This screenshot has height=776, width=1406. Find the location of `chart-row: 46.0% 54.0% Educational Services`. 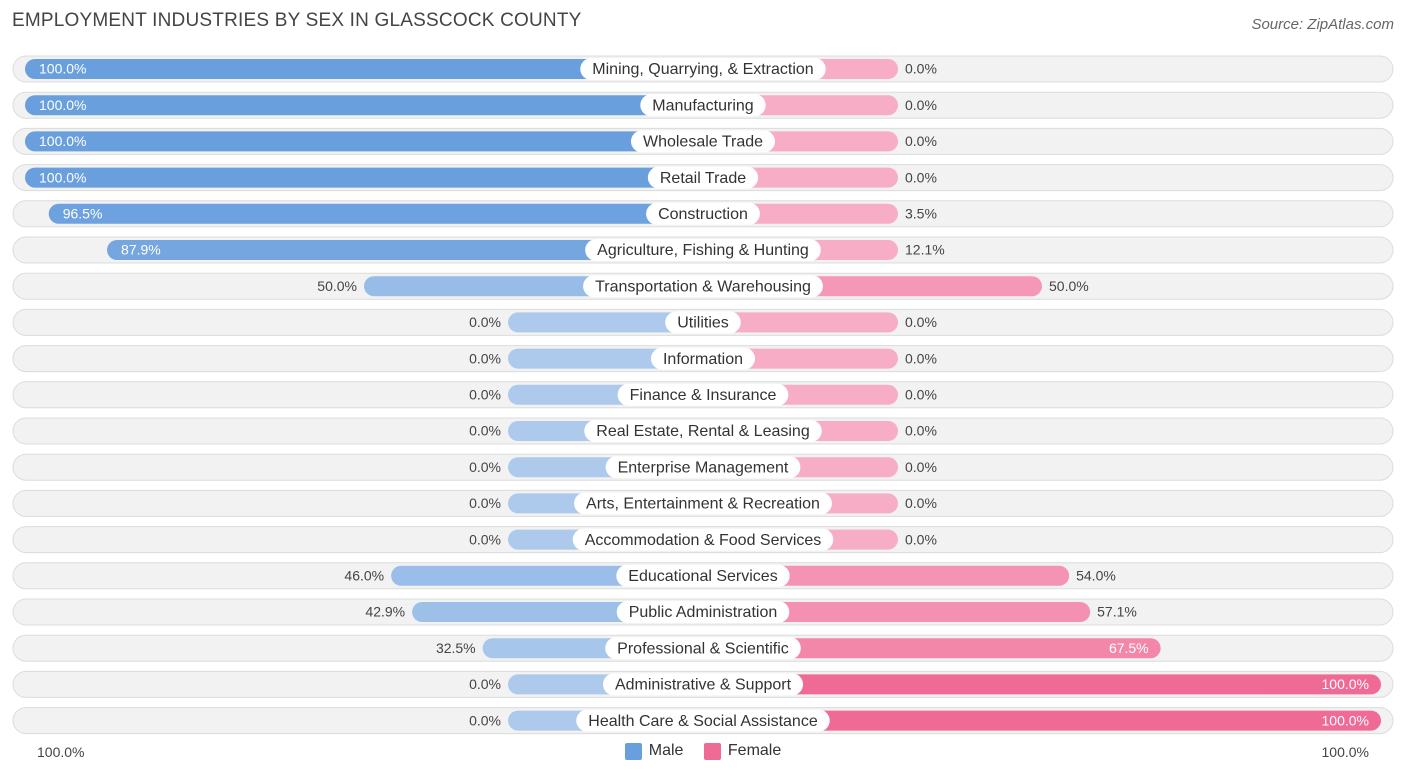

chart-row: 46.0% 54.0% Educational Services is located at coordinates (703, 576).